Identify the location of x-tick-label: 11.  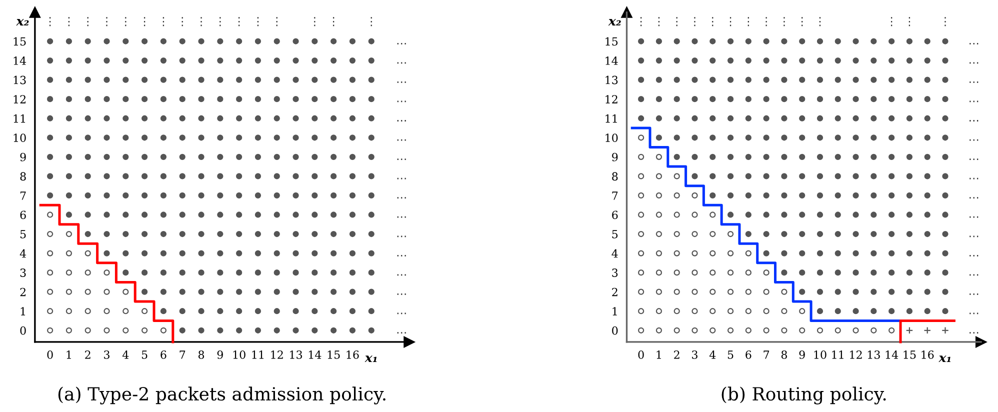
(258, 354).